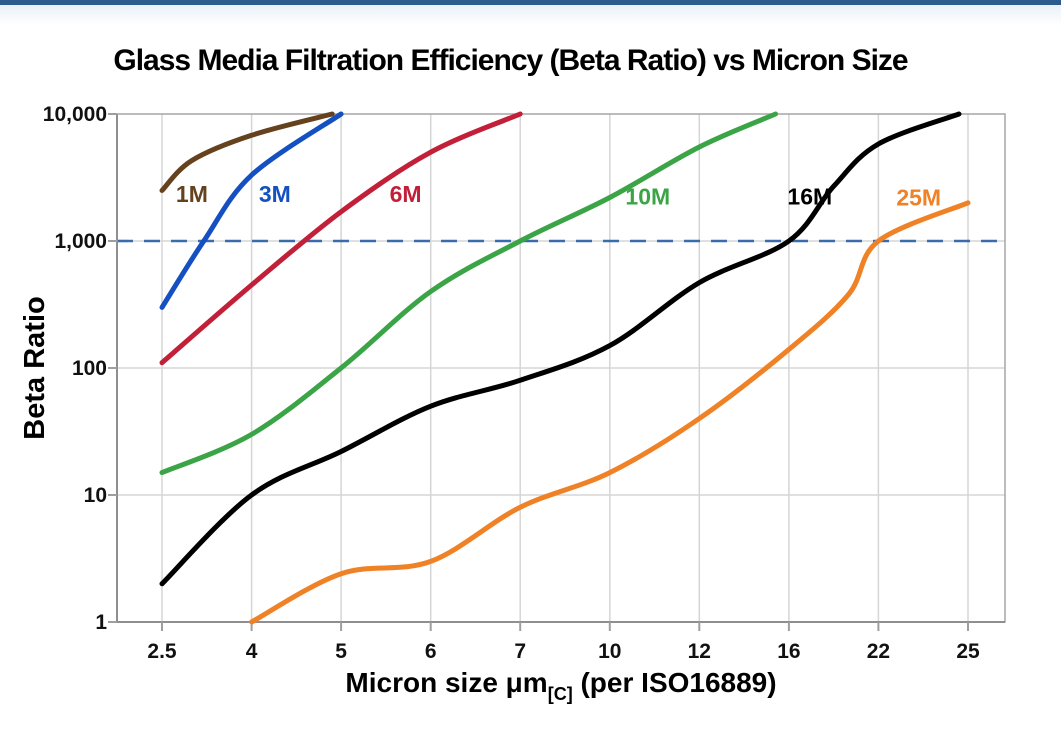 This screenshot has width=1061, height=748. I want to click on series-label-16m: 16M, so click(809, 196).